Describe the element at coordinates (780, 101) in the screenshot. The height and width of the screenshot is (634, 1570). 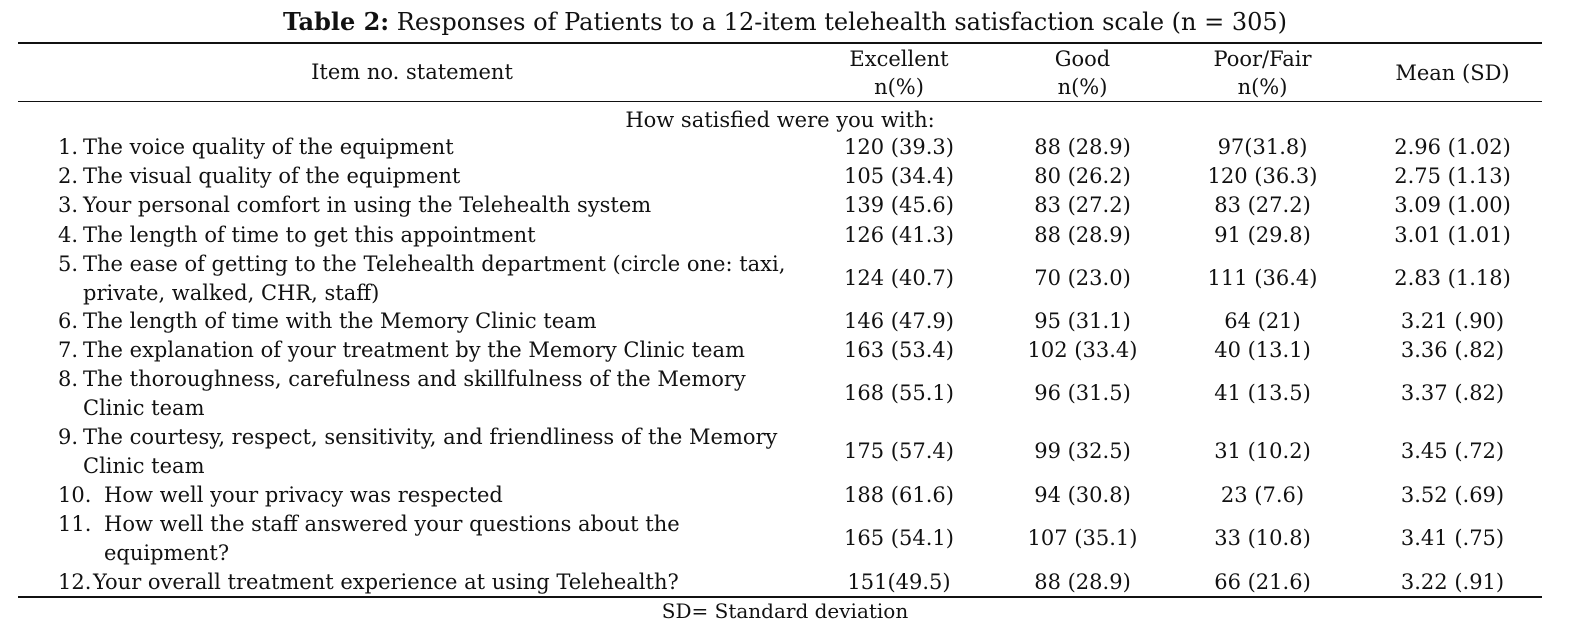
I see `header-rule` at that location.